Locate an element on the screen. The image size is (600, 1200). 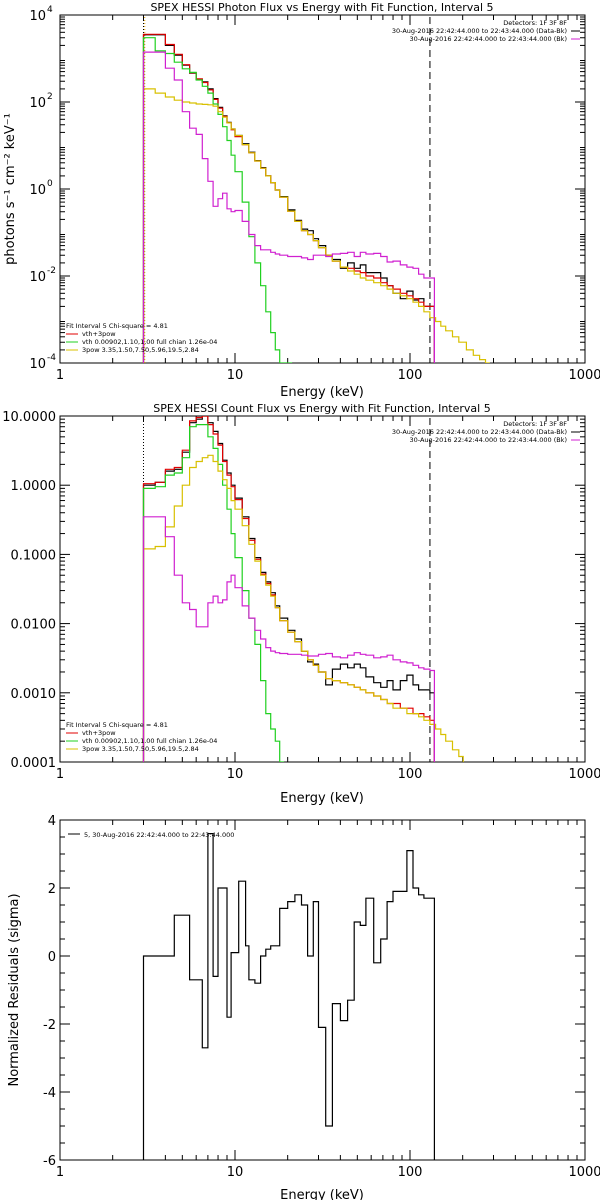
y-axis-label: photons s⁻¹ cm⁻² keV⁻¹ is located at coordinates (10, 189).